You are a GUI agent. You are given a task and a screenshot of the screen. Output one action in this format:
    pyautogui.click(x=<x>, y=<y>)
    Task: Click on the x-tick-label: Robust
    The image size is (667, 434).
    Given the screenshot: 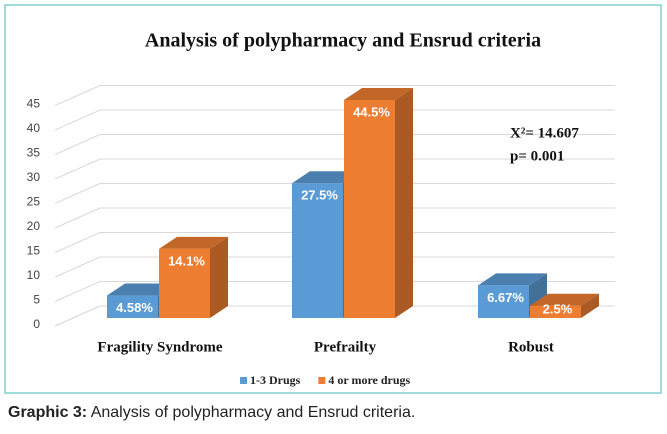 What is the action you would take?
    pyautogui.click(x=531, y=347)
    